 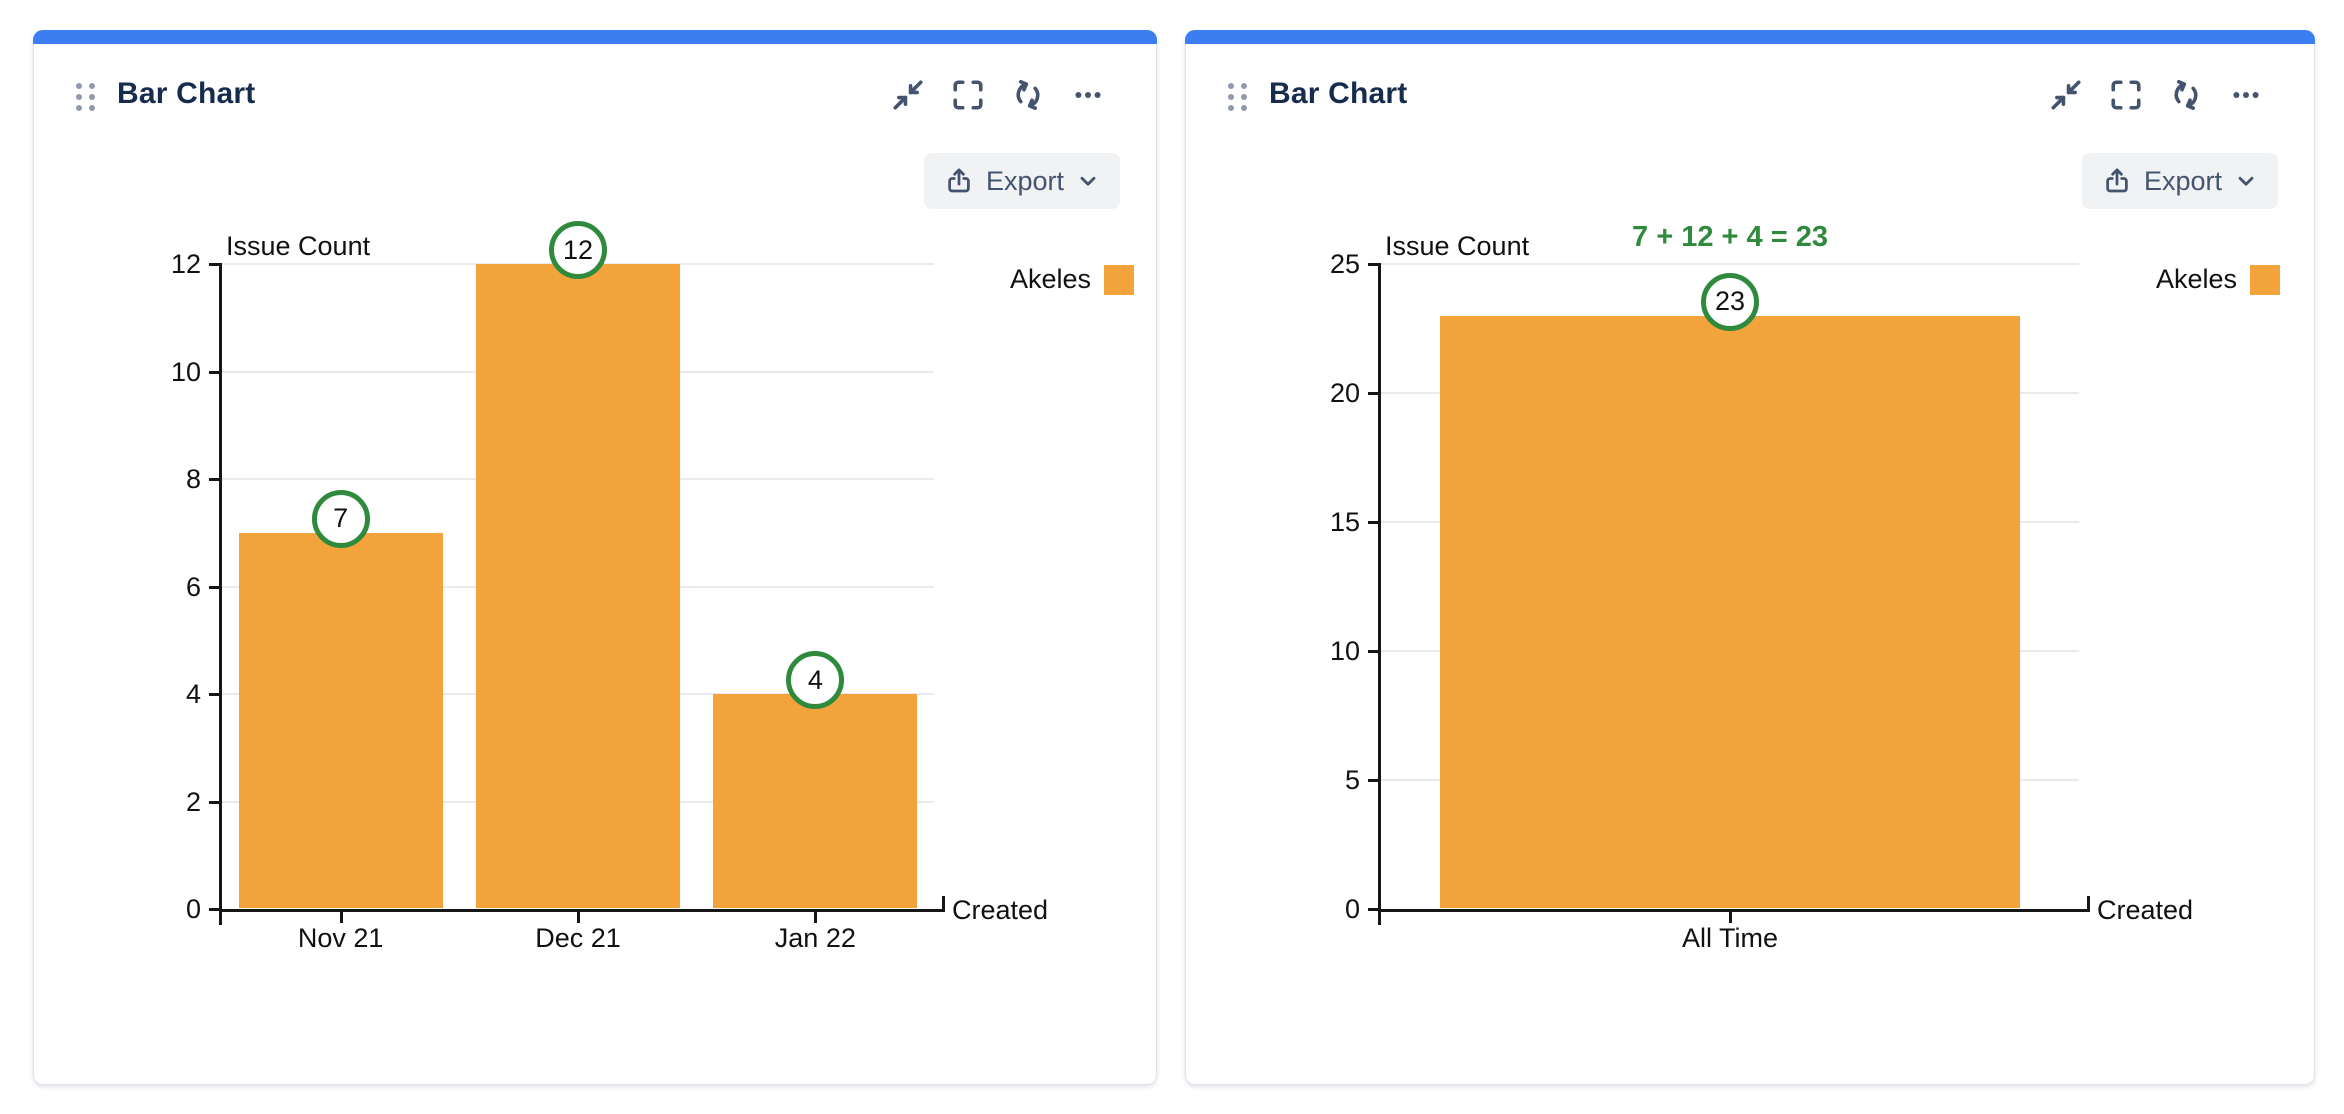 What do you see at coordinates (193, 586) in the screenshot?
I see `y-tick-label: 6` at bounding box center [193, 586].